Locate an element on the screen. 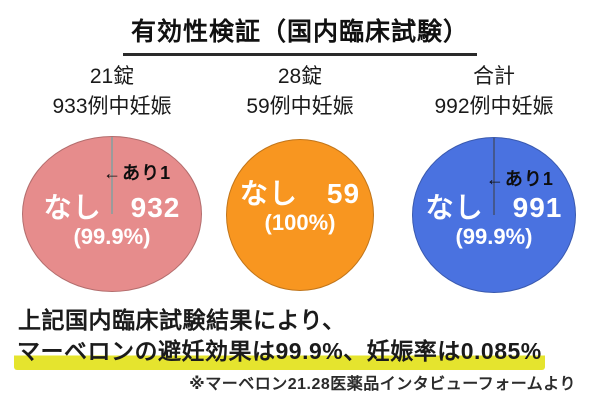  source-note: ※マーベロン21.28医薬品インタビューフォームより is located at coordinates (382, 384).